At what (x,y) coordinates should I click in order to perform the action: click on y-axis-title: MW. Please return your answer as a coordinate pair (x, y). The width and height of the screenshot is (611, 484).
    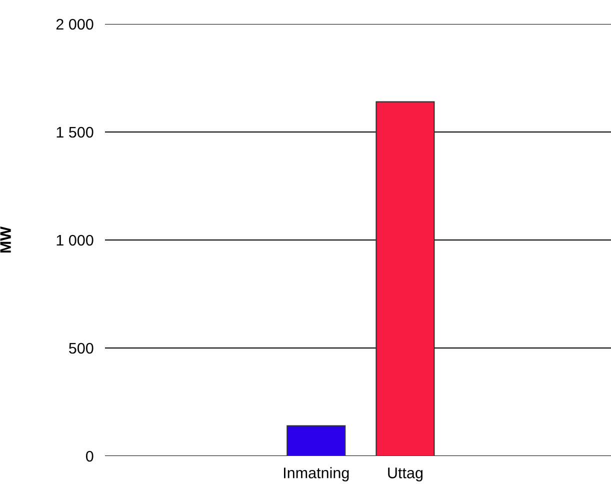
    Looking at the image, I should click on (5, 239).